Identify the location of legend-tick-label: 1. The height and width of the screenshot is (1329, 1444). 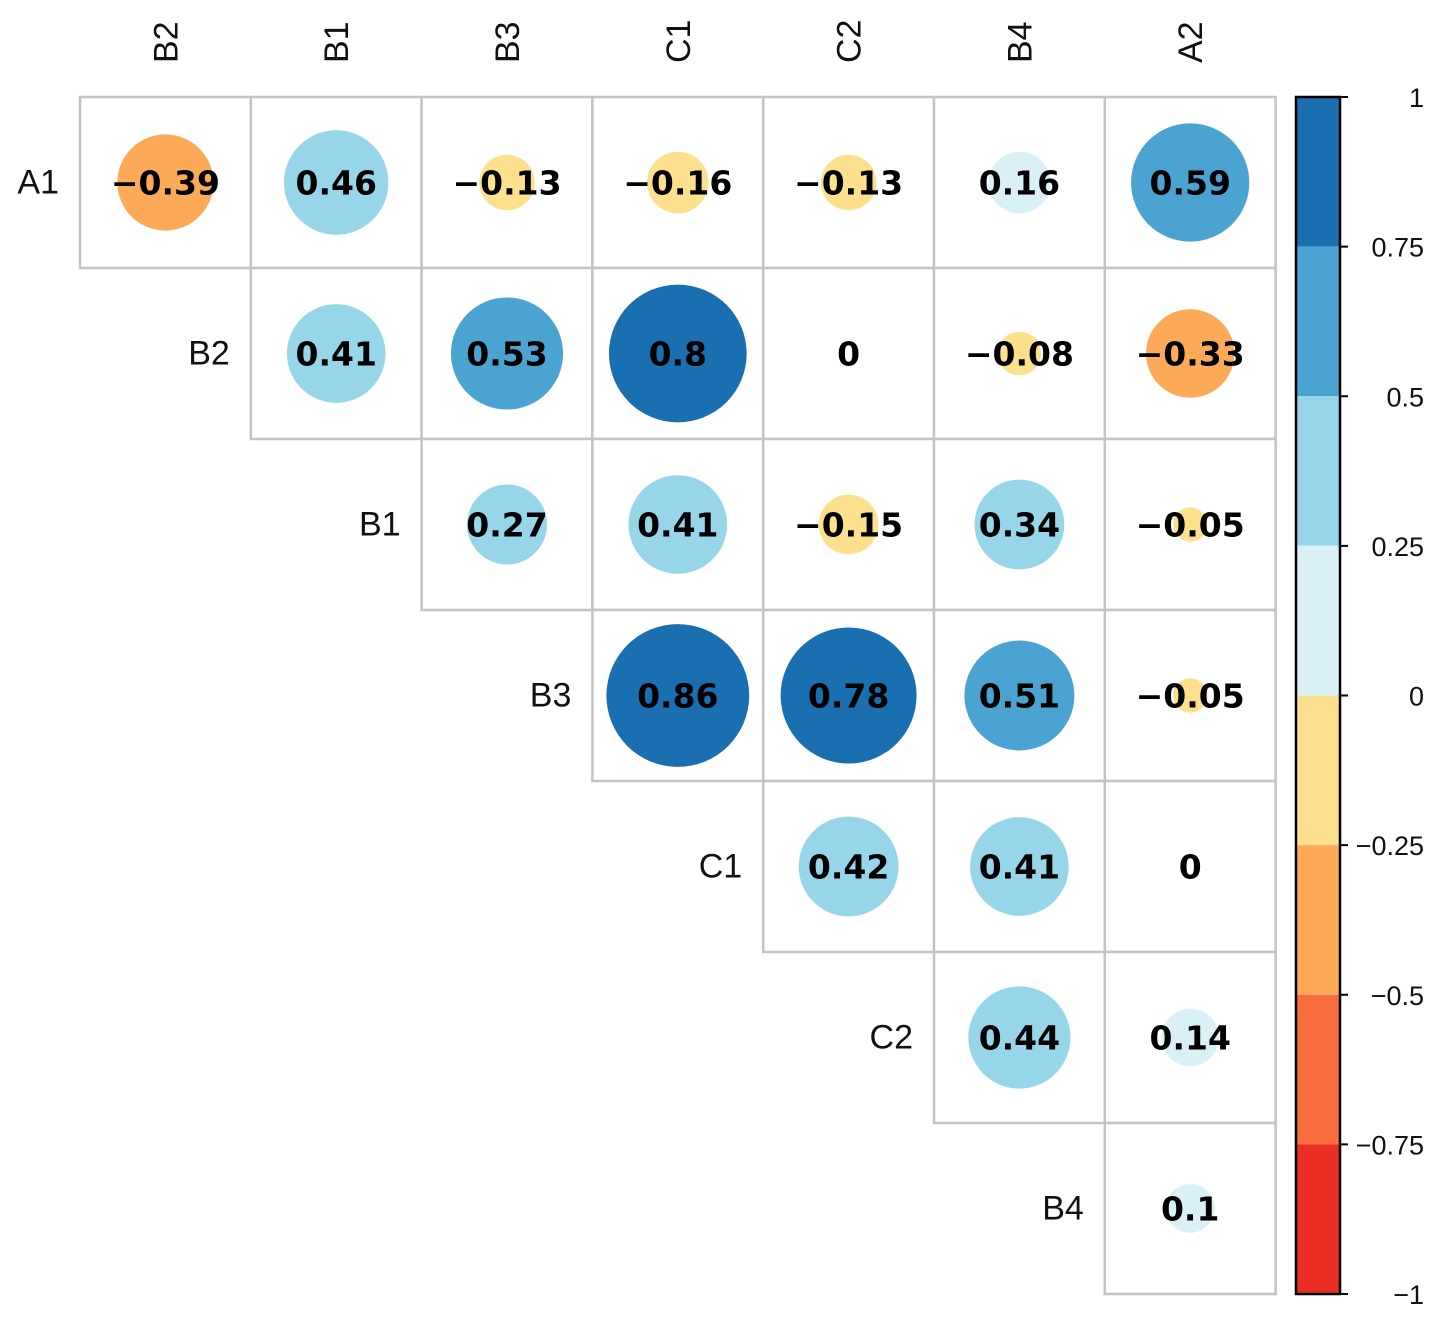
(1416, 98).